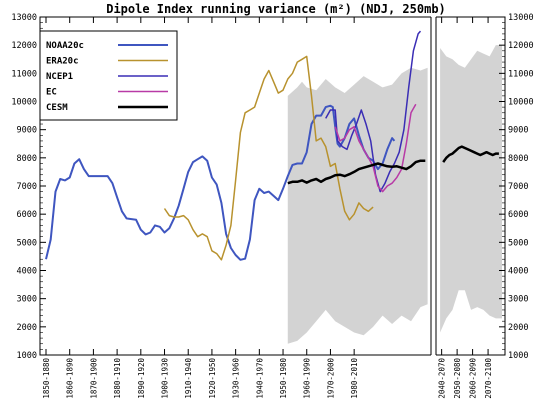 The height and width of the screenshot is (405, 550). I want to click on x-tick-label: 1930-1960, so click(236, 378).